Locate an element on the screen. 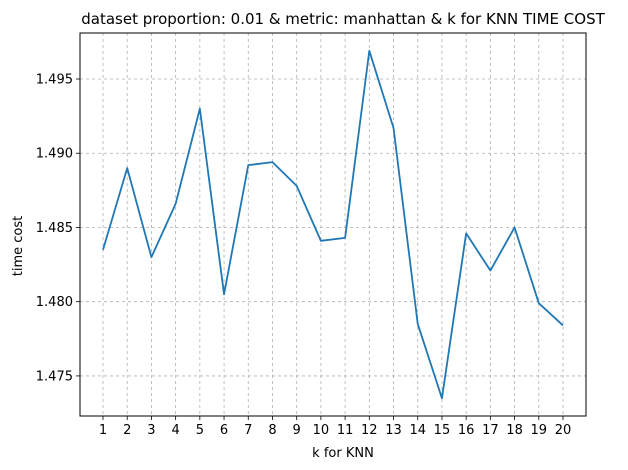  x-tick-label: 4 is located at coordinates (175, 430).